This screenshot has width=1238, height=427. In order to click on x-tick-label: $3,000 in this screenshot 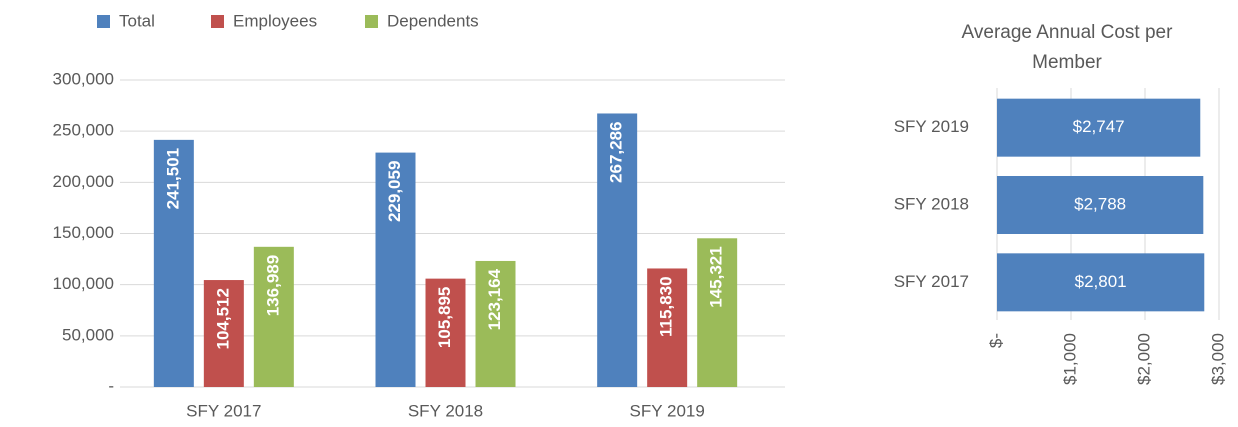, I will do `click(1217, 359)`.